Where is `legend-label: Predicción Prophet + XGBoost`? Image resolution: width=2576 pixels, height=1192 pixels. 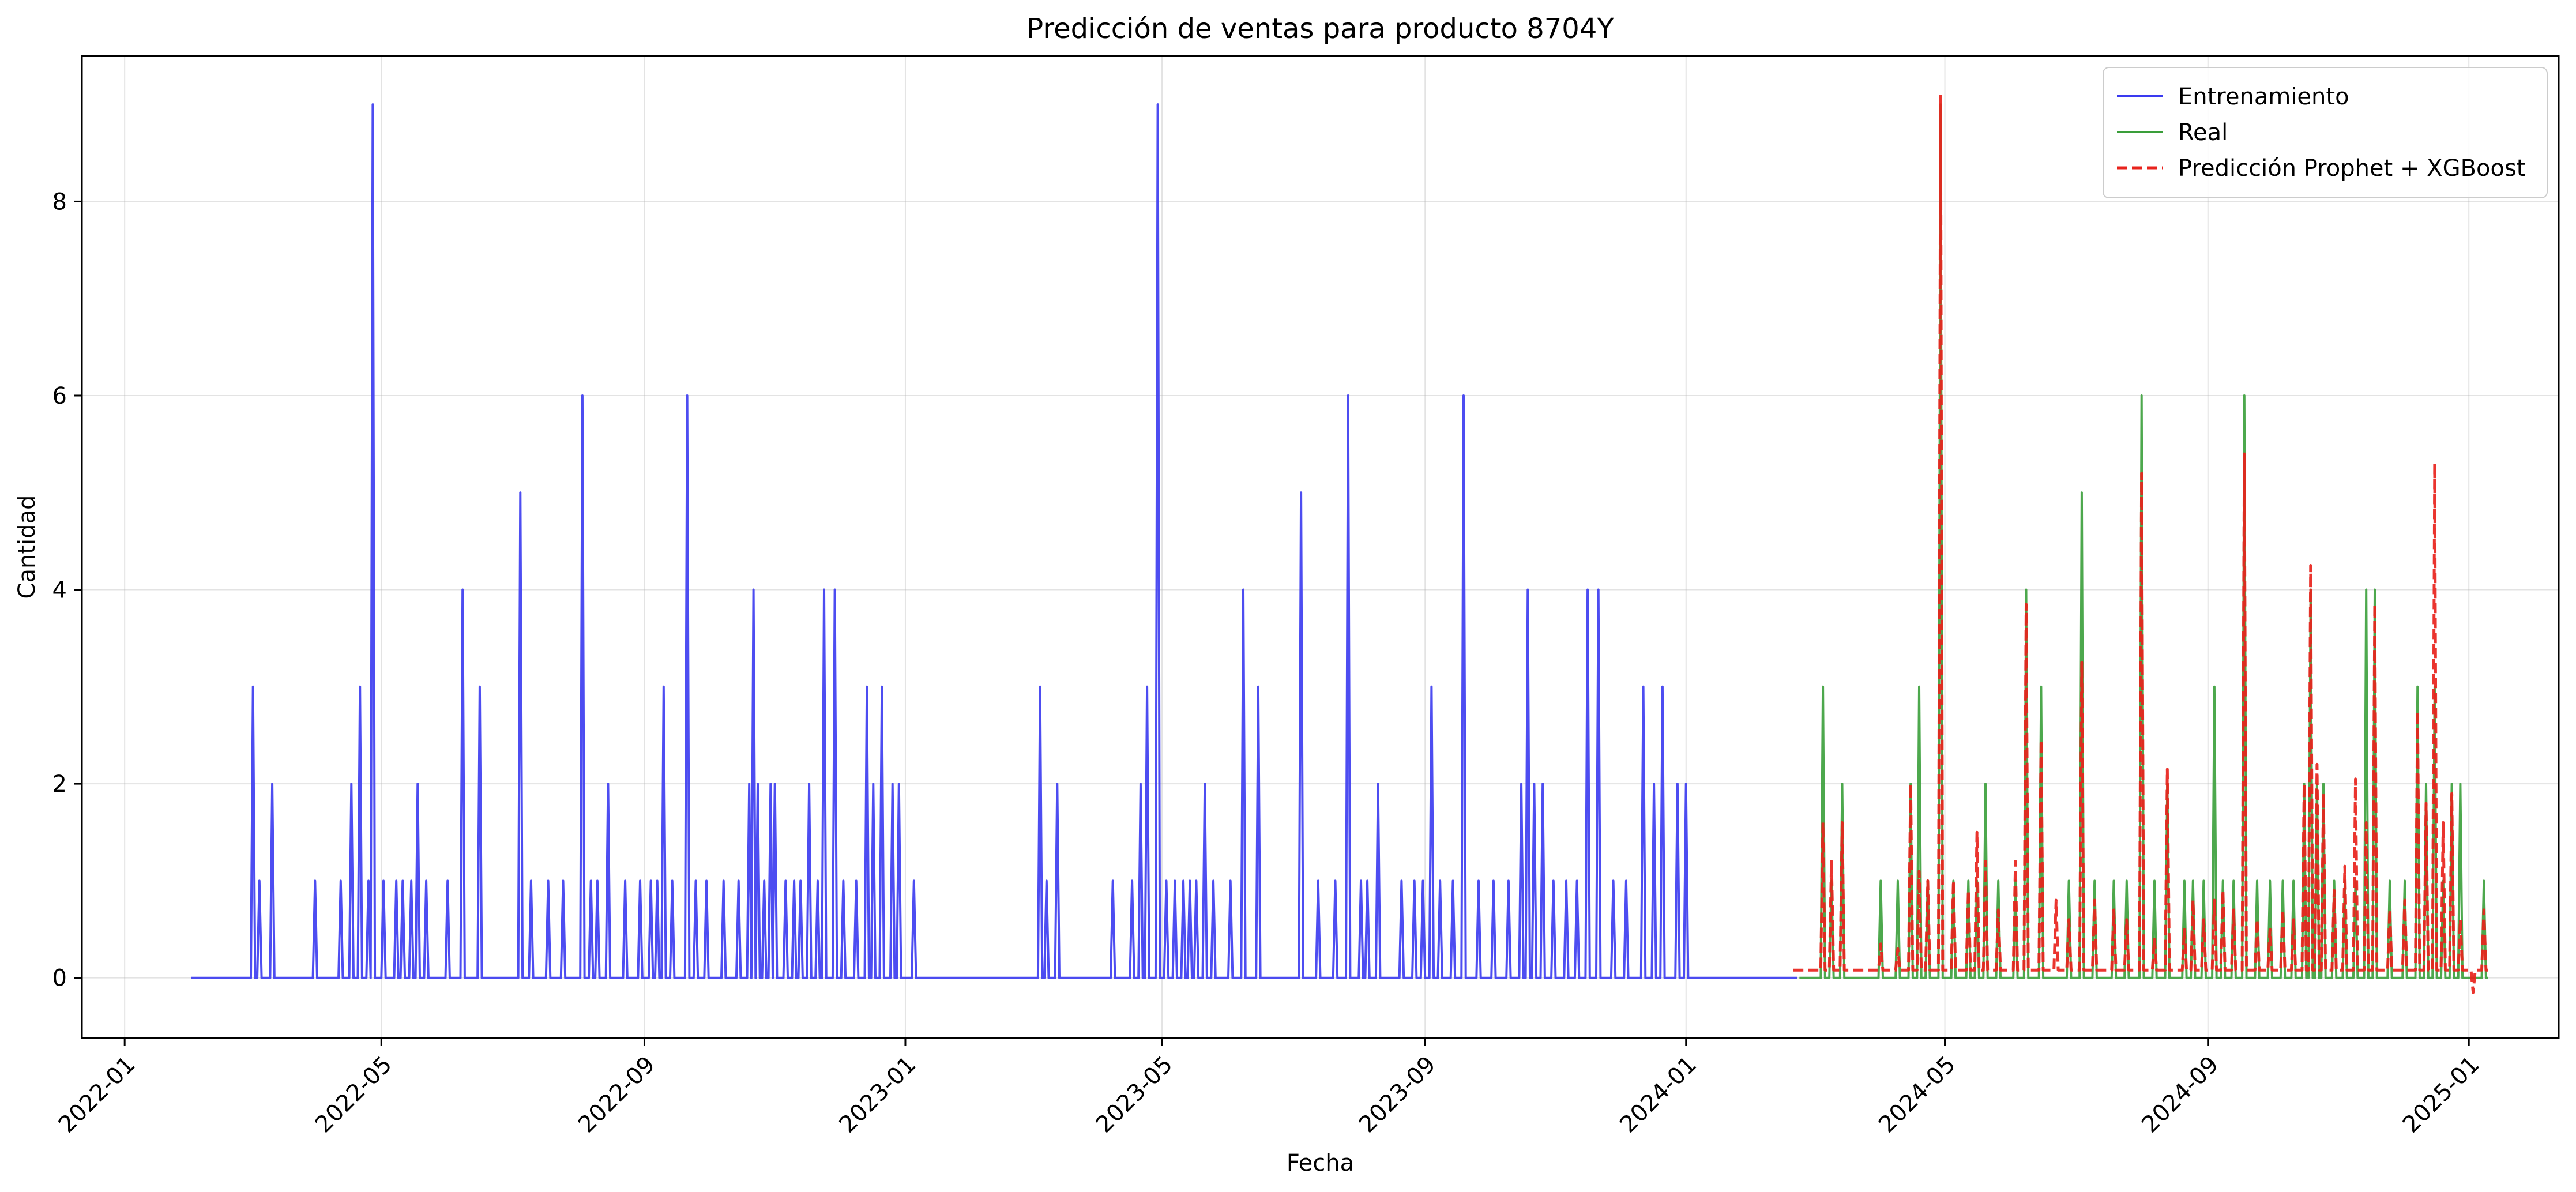 legend-label: Predicción Prophet + XGBoost is located at coordinates (2351, 168).